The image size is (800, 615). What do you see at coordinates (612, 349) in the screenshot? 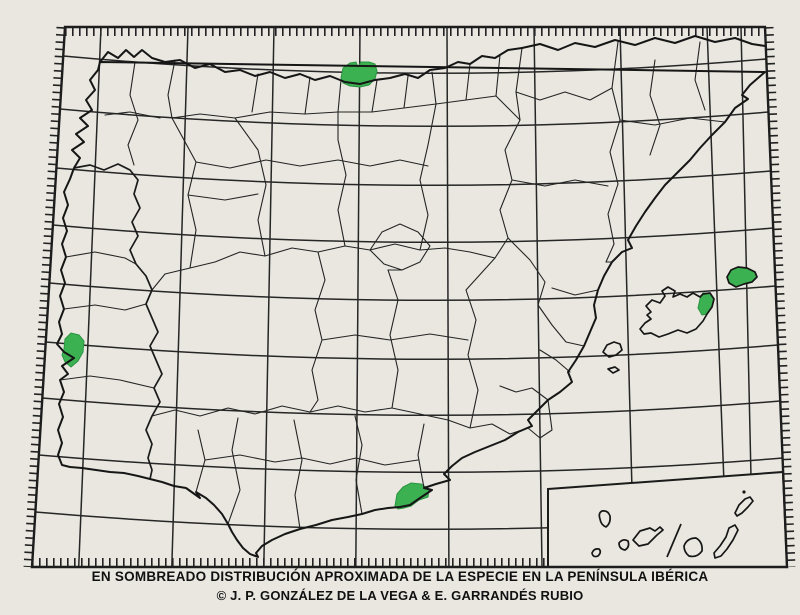
I see `ibiza-outline` at bounding box center [612, 349].